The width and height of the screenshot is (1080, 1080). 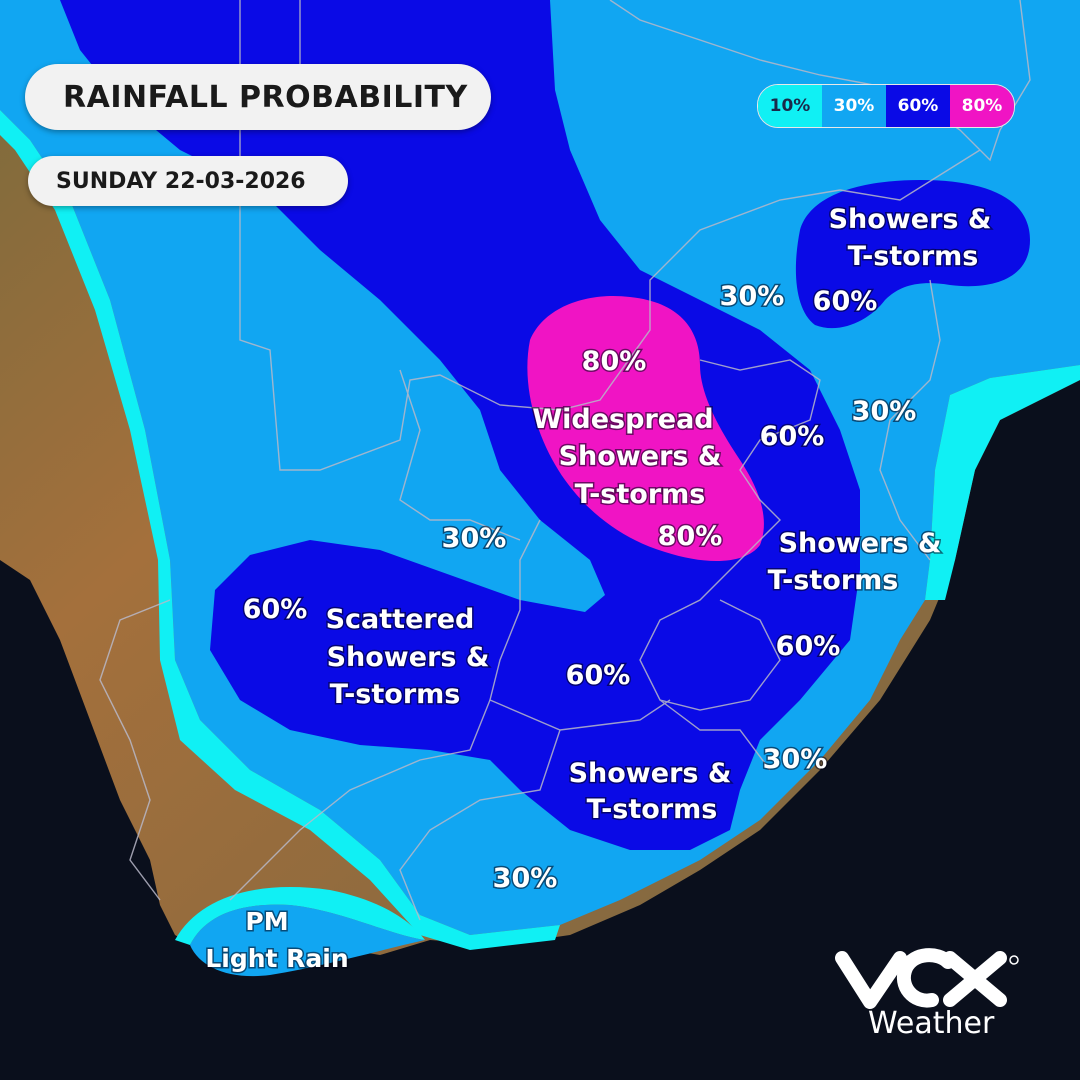 I want to click on label-widespread-3: T-storms, so click(x=640, y=494).